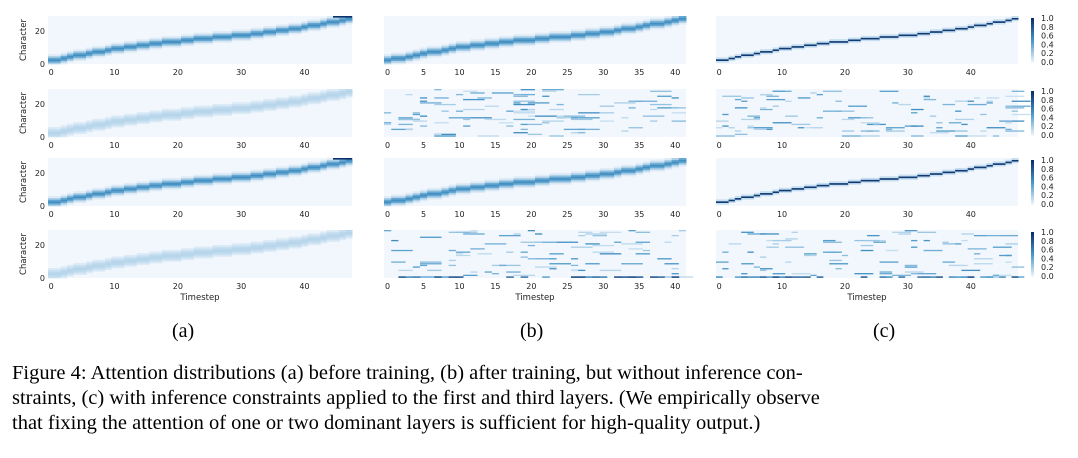  Describe the element at coordinates (531, 214) in the screenshot. I see `x-tick-label: 20` at that location.